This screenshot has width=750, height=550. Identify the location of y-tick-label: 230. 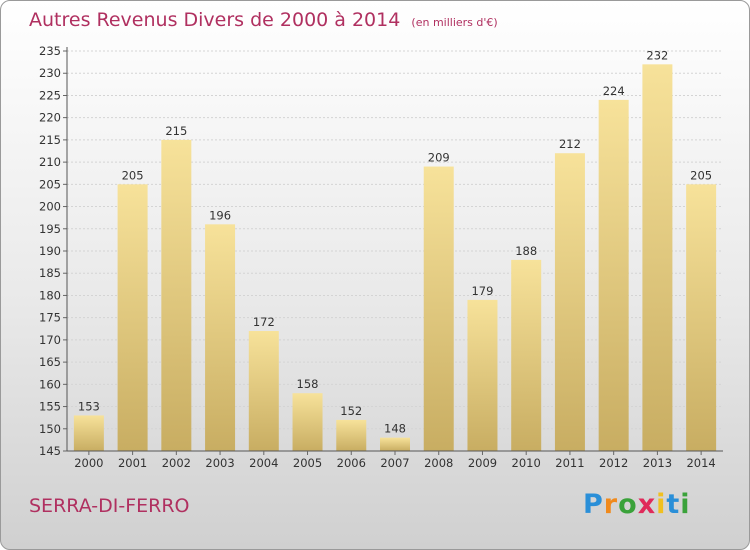
(50, 73).